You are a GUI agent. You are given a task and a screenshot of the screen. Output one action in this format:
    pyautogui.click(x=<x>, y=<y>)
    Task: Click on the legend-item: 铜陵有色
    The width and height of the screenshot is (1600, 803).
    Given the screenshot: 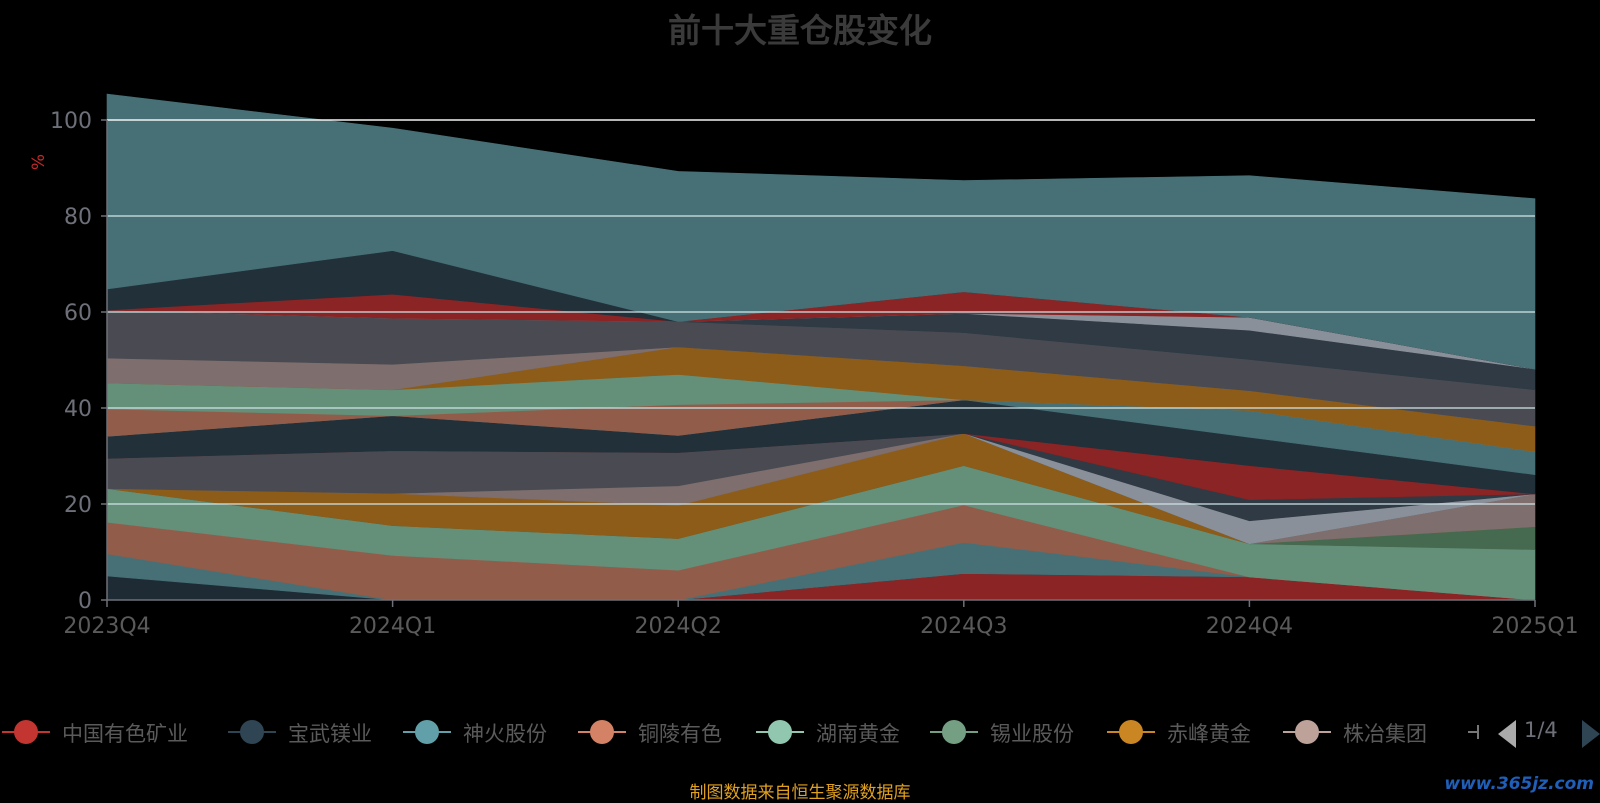 What is the action you would take?
    pyautogui.click(x=663, y=732)
    